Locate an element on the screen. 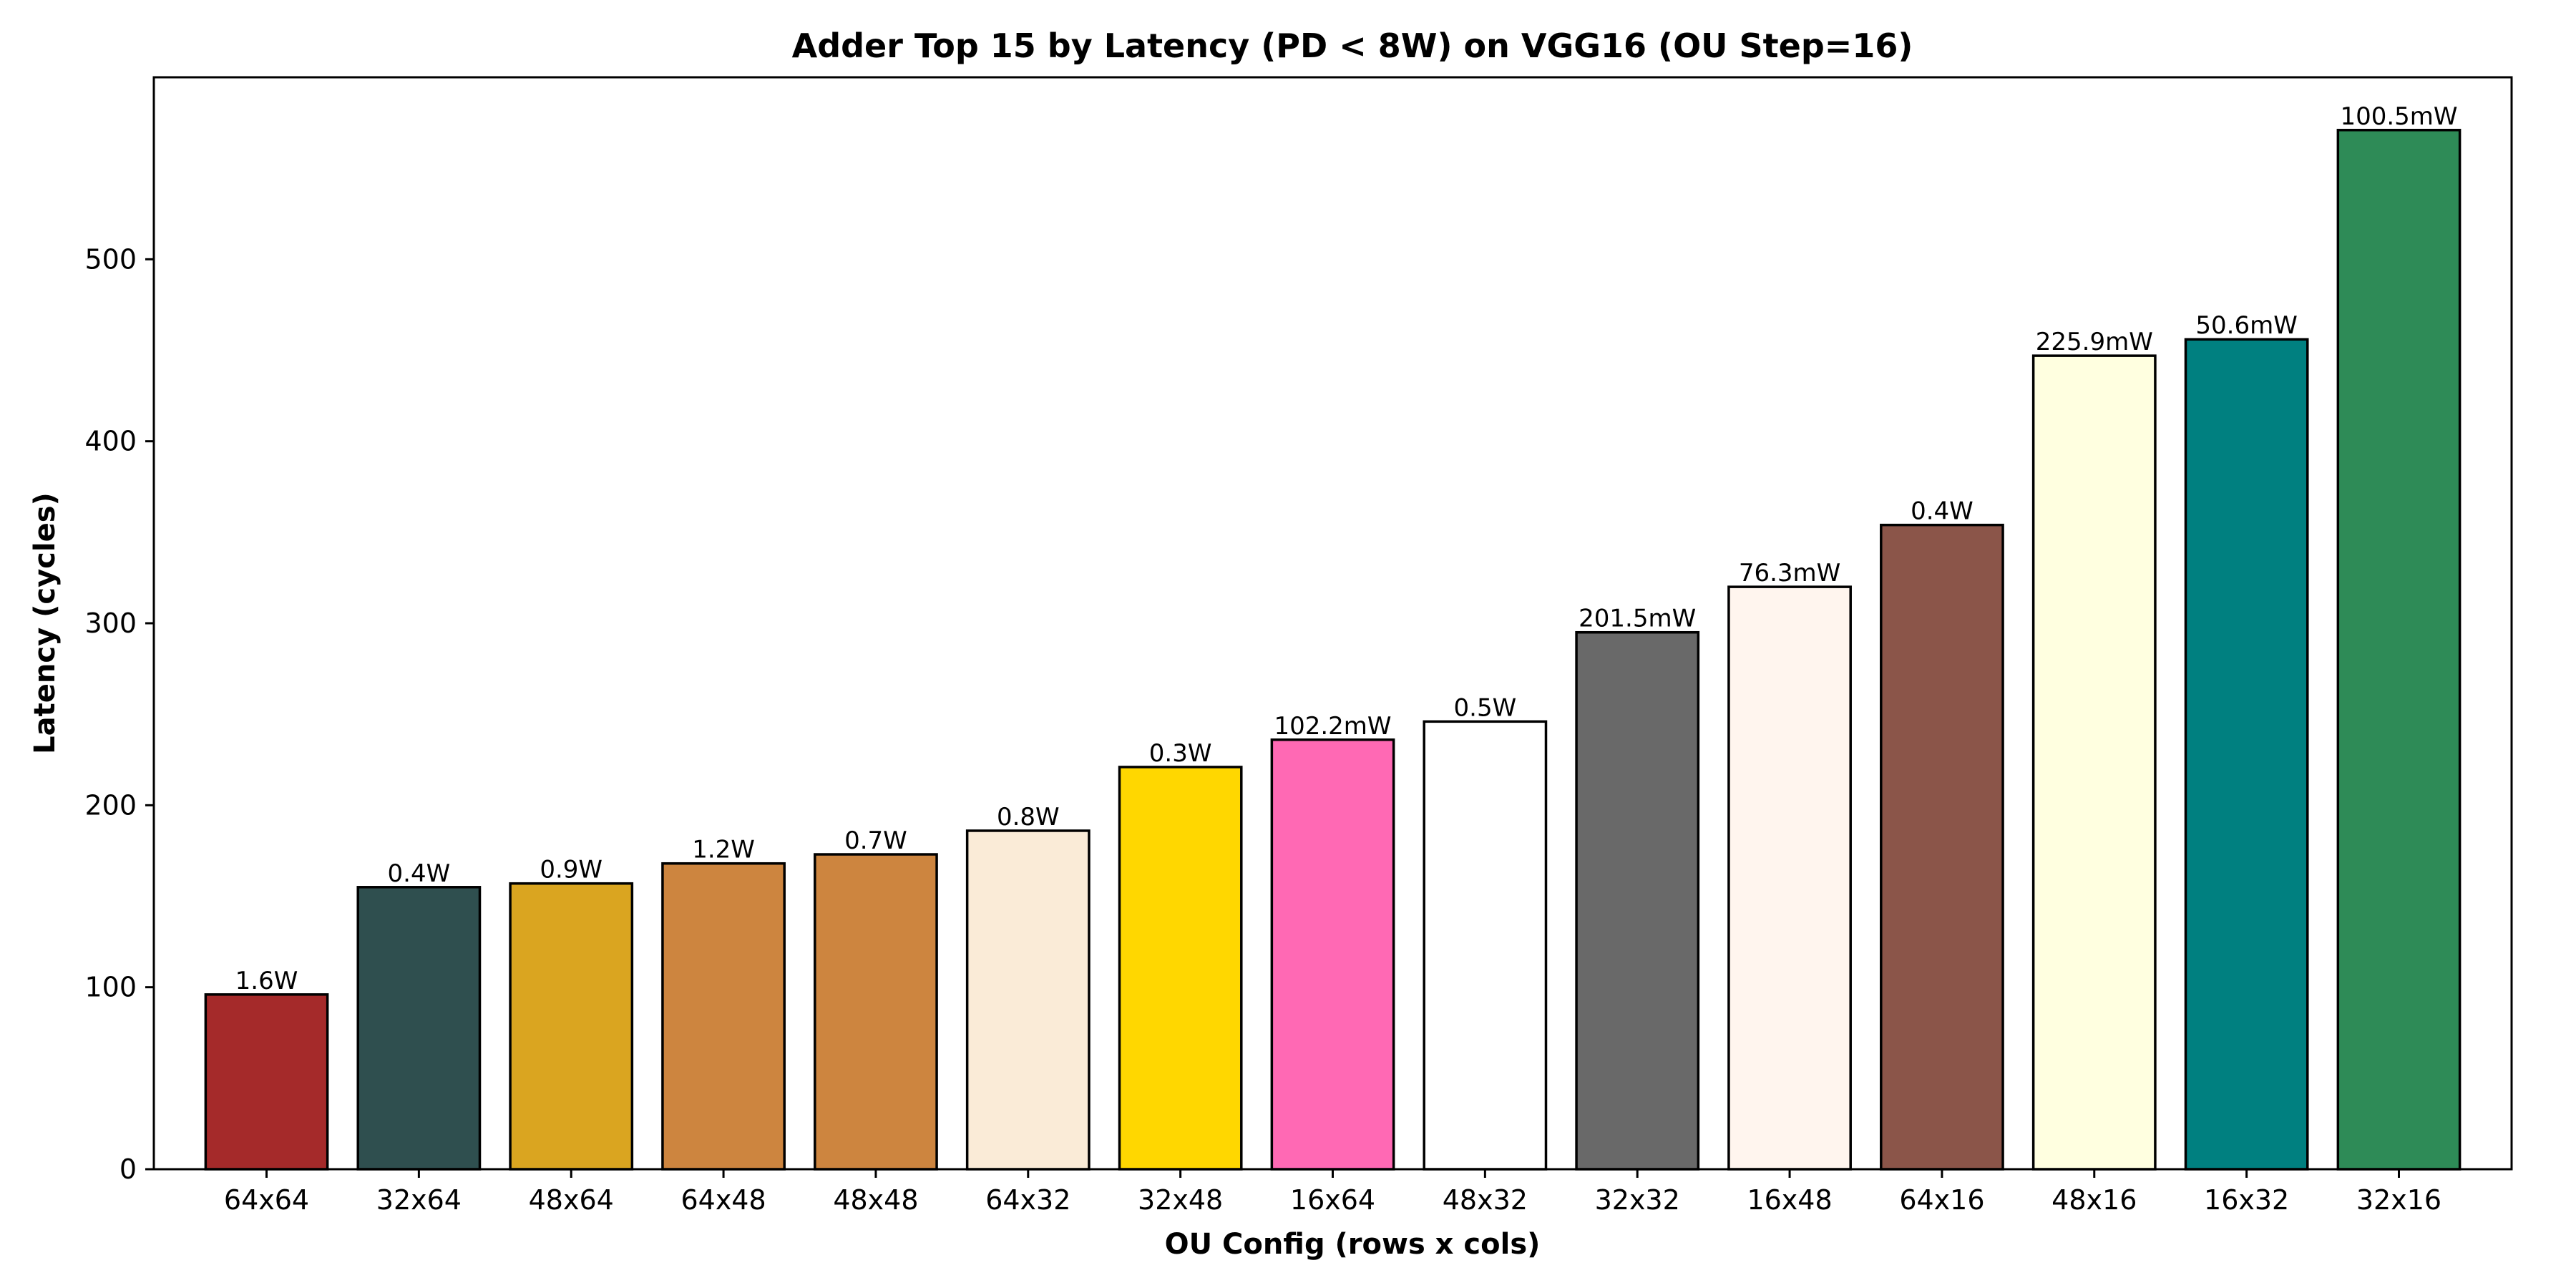 The height and width of the screenshot is (1288, 2576). x-tick-label-16x32: 16x32 is located at coordinates (2246, 1200).